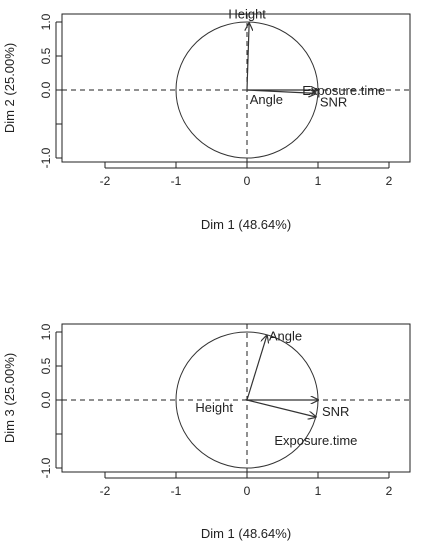 Image resolution: width=428 pixels, height=550 pixels. Describe the element at coordinates (9, 88) in the screenshot. I see `y-axis-label: Dim 2 (25.00%)` at that location.